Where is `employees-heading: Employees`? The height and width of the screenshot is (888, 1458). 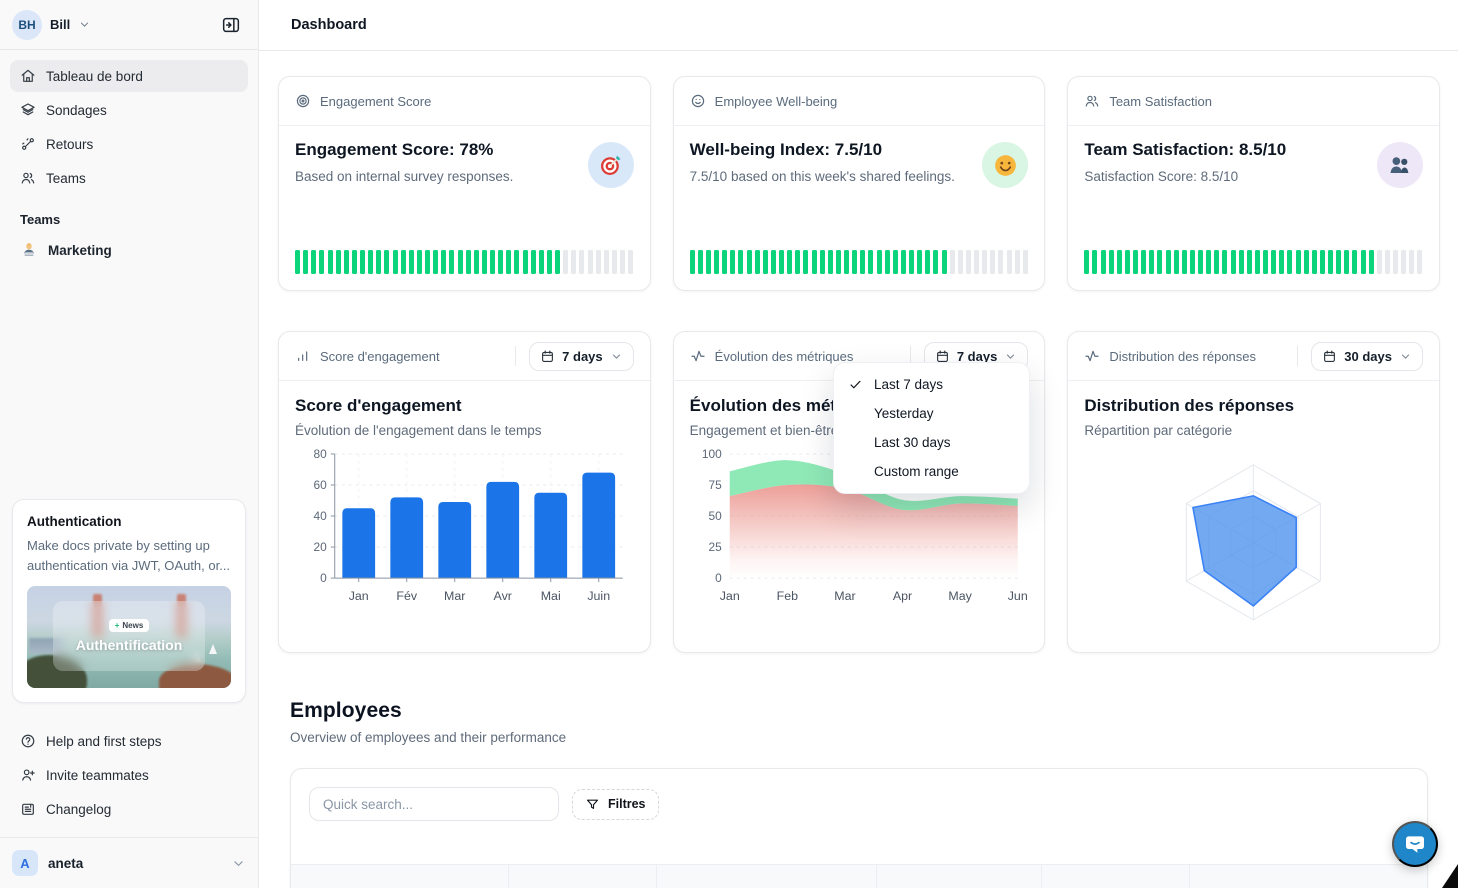
employees-heading: Employees is located at coordinates (346, 710).